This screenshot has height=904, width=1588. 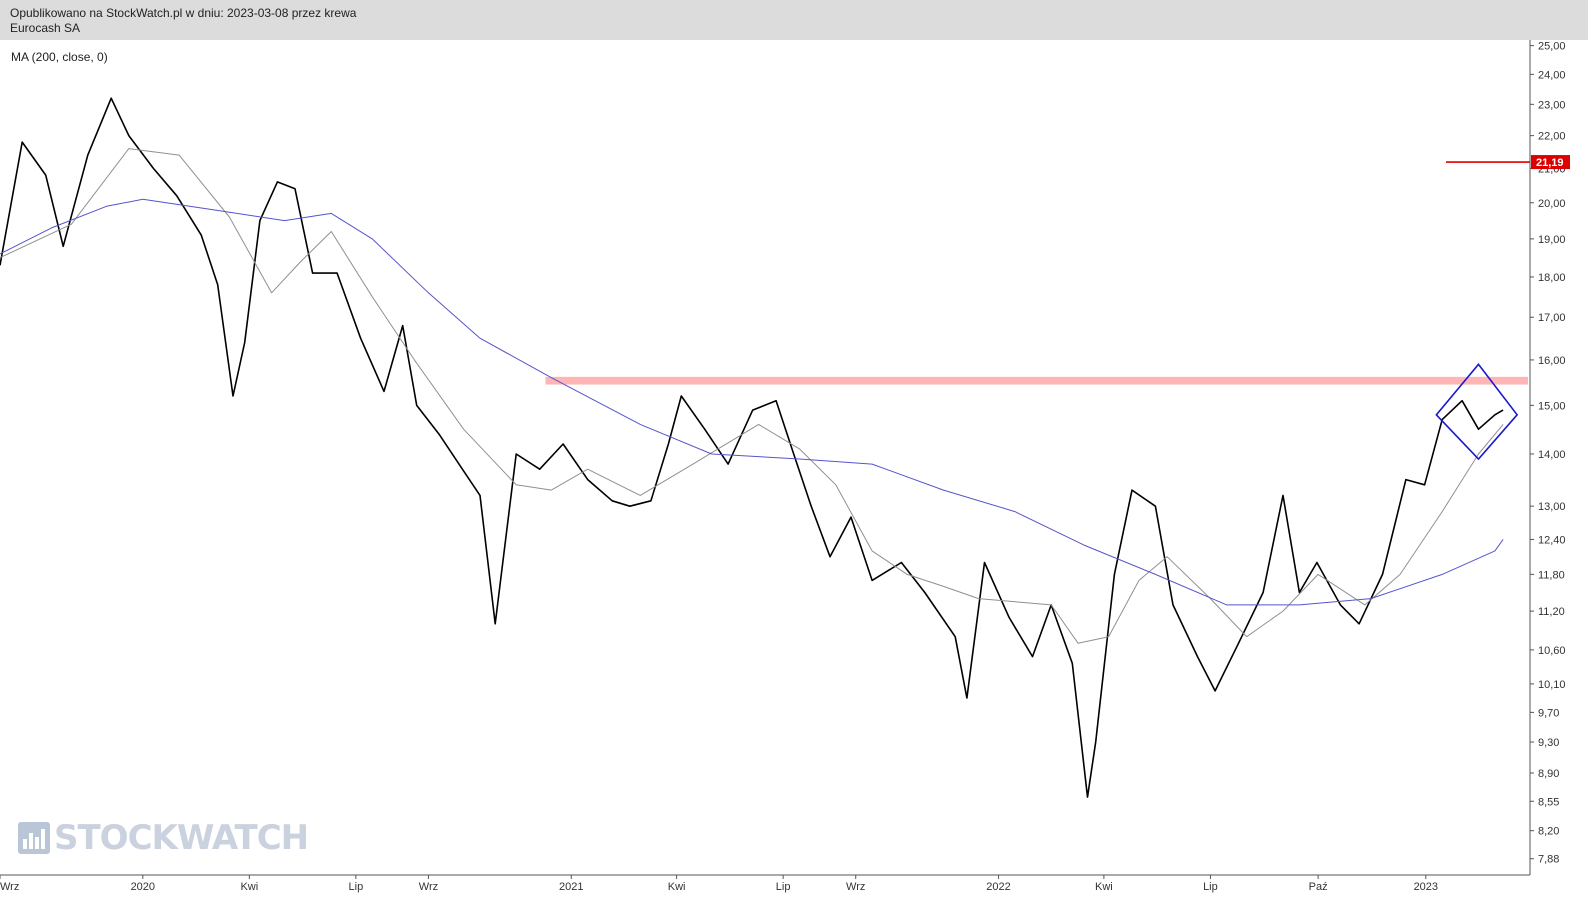 I want to click on y-tick-label: 9,70, so click(x=1548, y=713).